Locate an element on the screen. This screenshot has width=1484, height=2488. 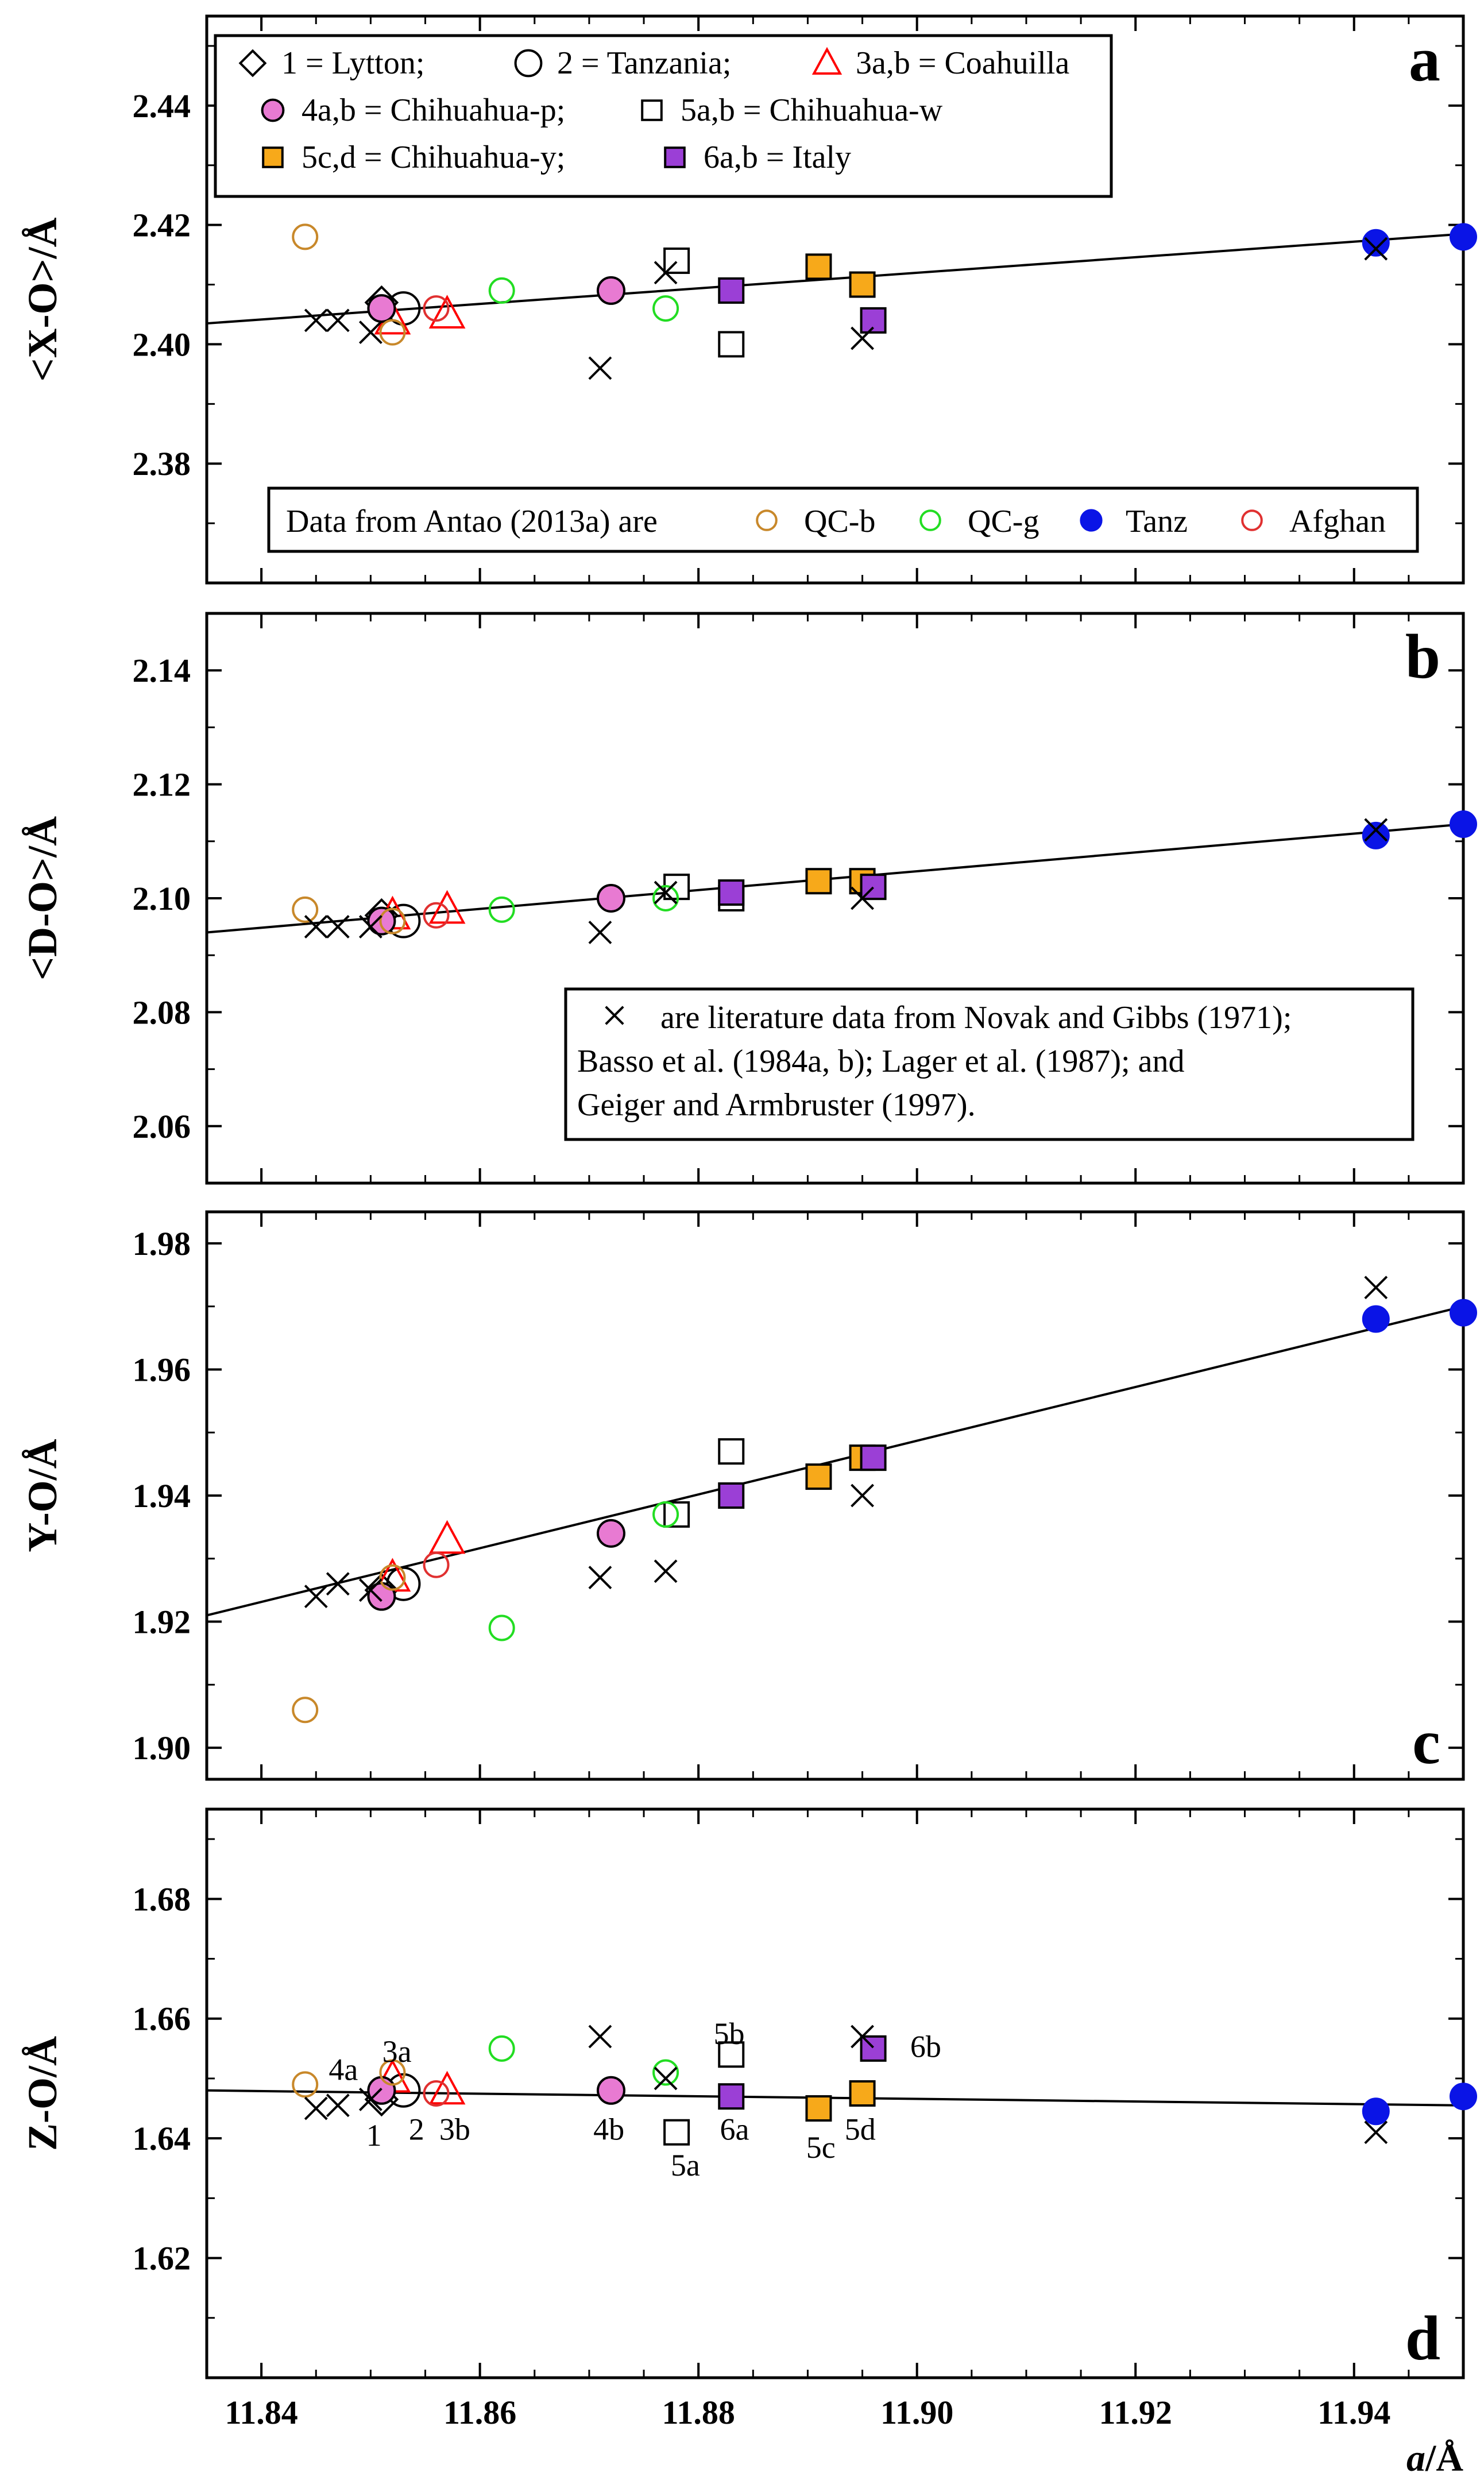
point-annotation: 2 is located at coordinates (416, 2129).